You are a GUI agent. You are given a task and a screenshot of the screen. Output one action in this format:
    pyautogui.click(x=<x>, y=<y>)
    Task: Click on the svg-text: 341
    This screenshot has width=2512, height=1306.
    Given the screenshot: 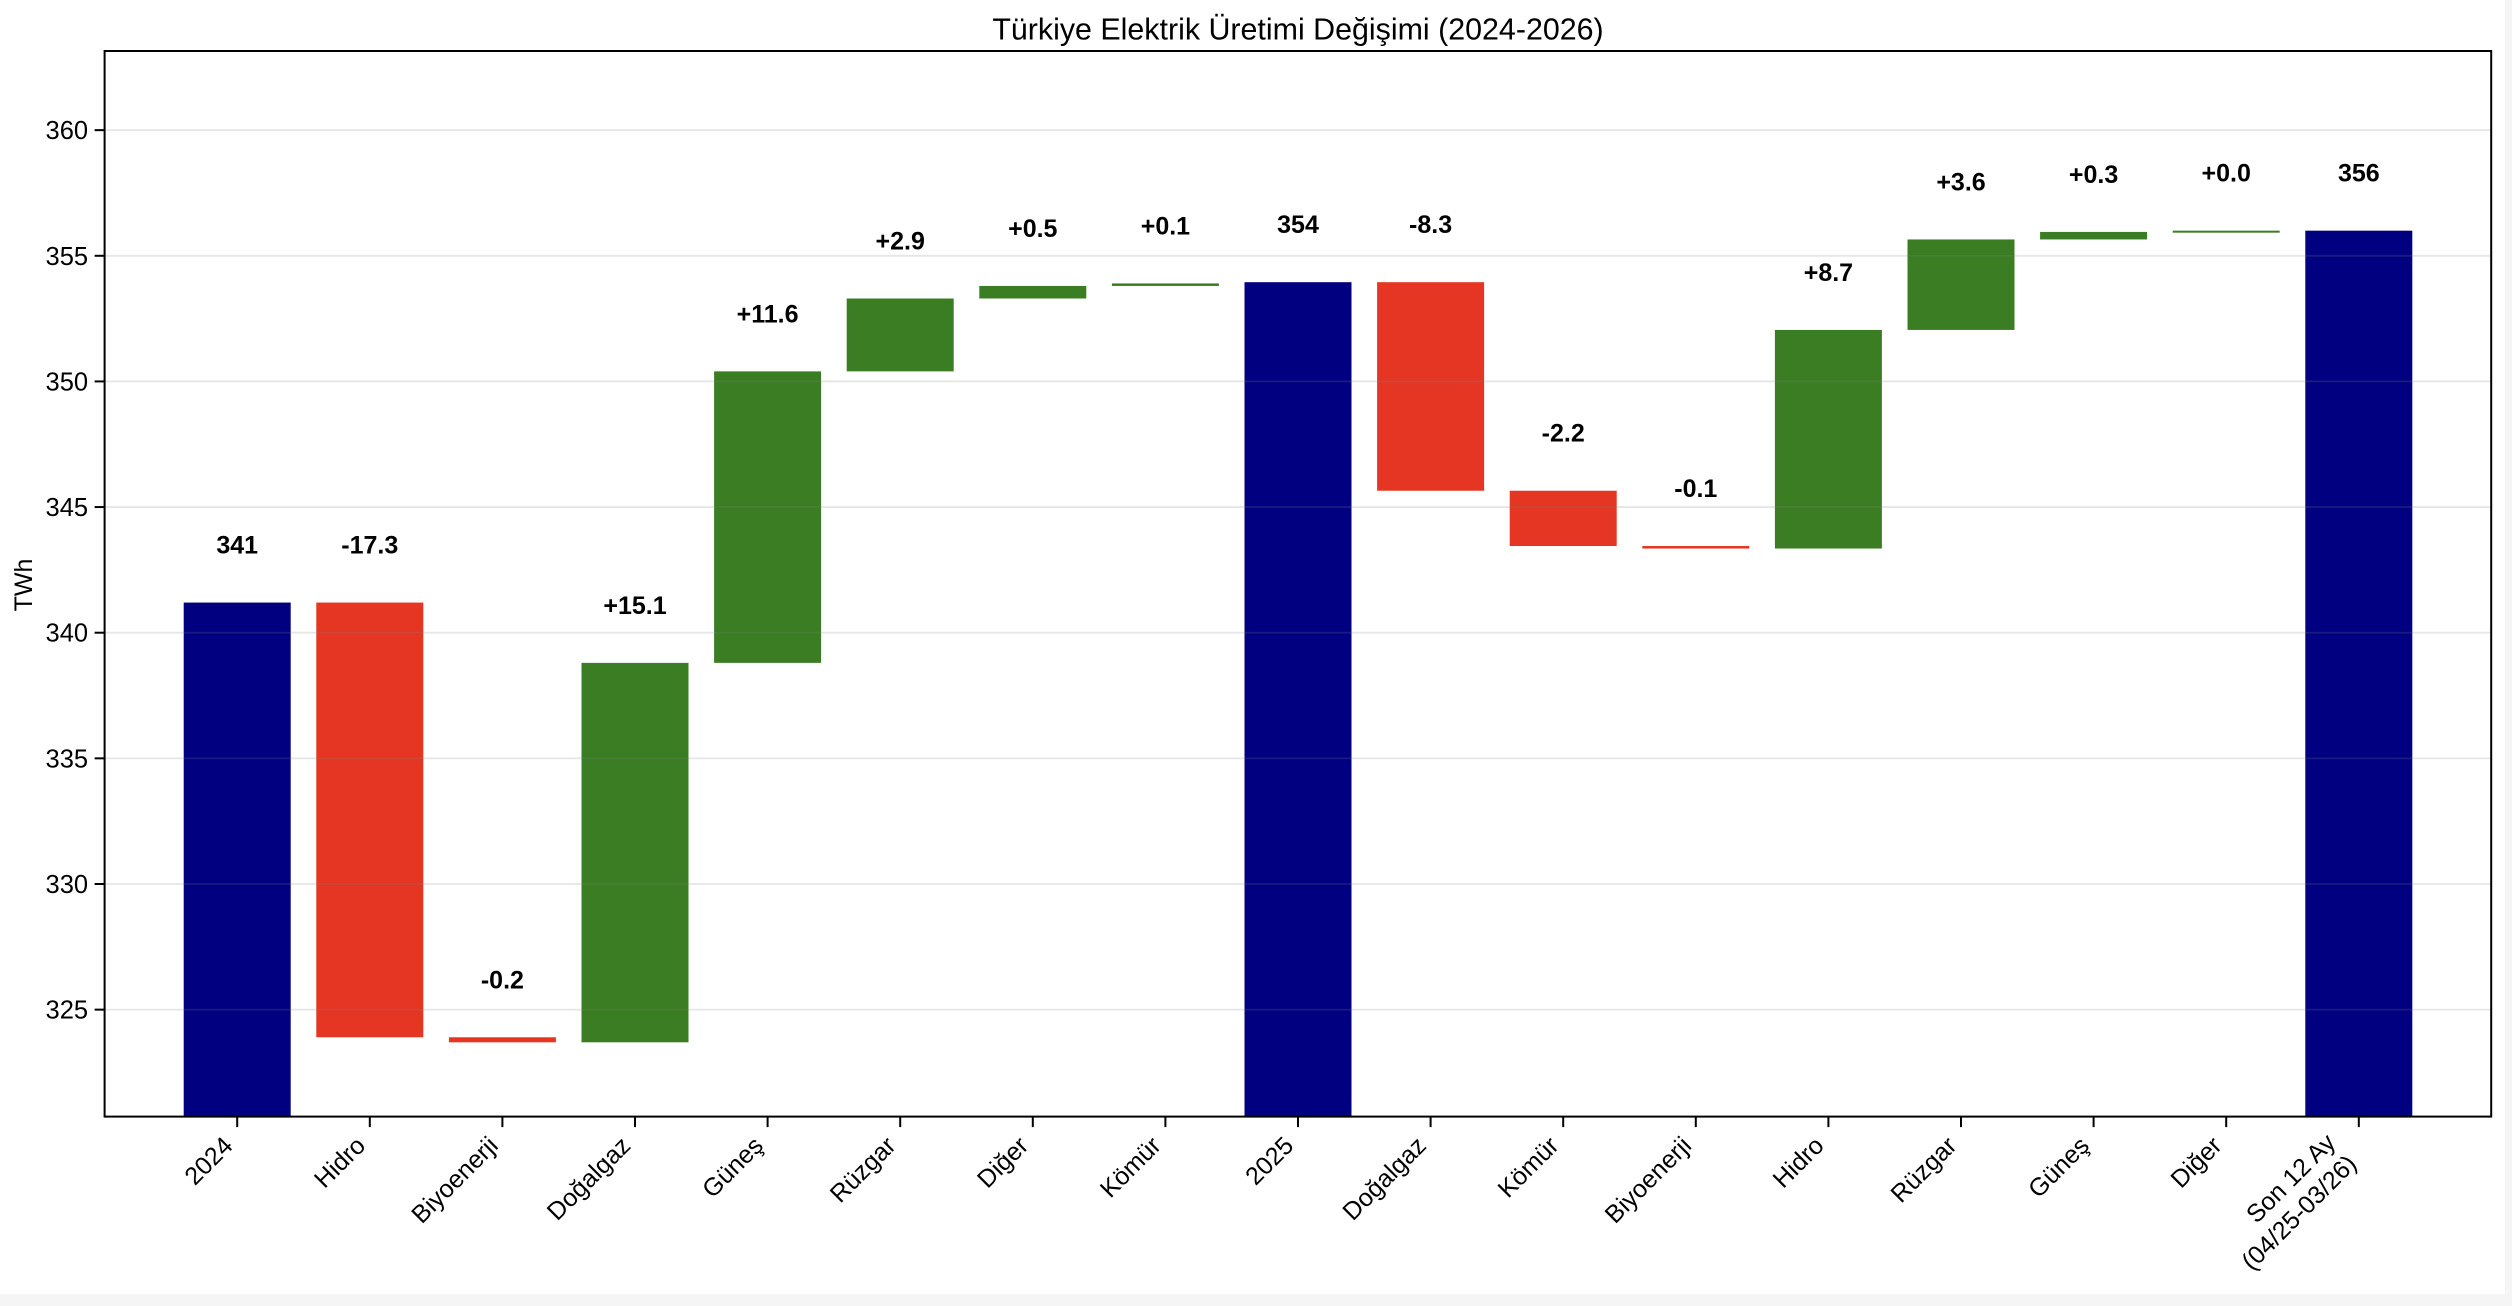 What is the action you would take?
    pyautogui.click(x=237, y=546)
    